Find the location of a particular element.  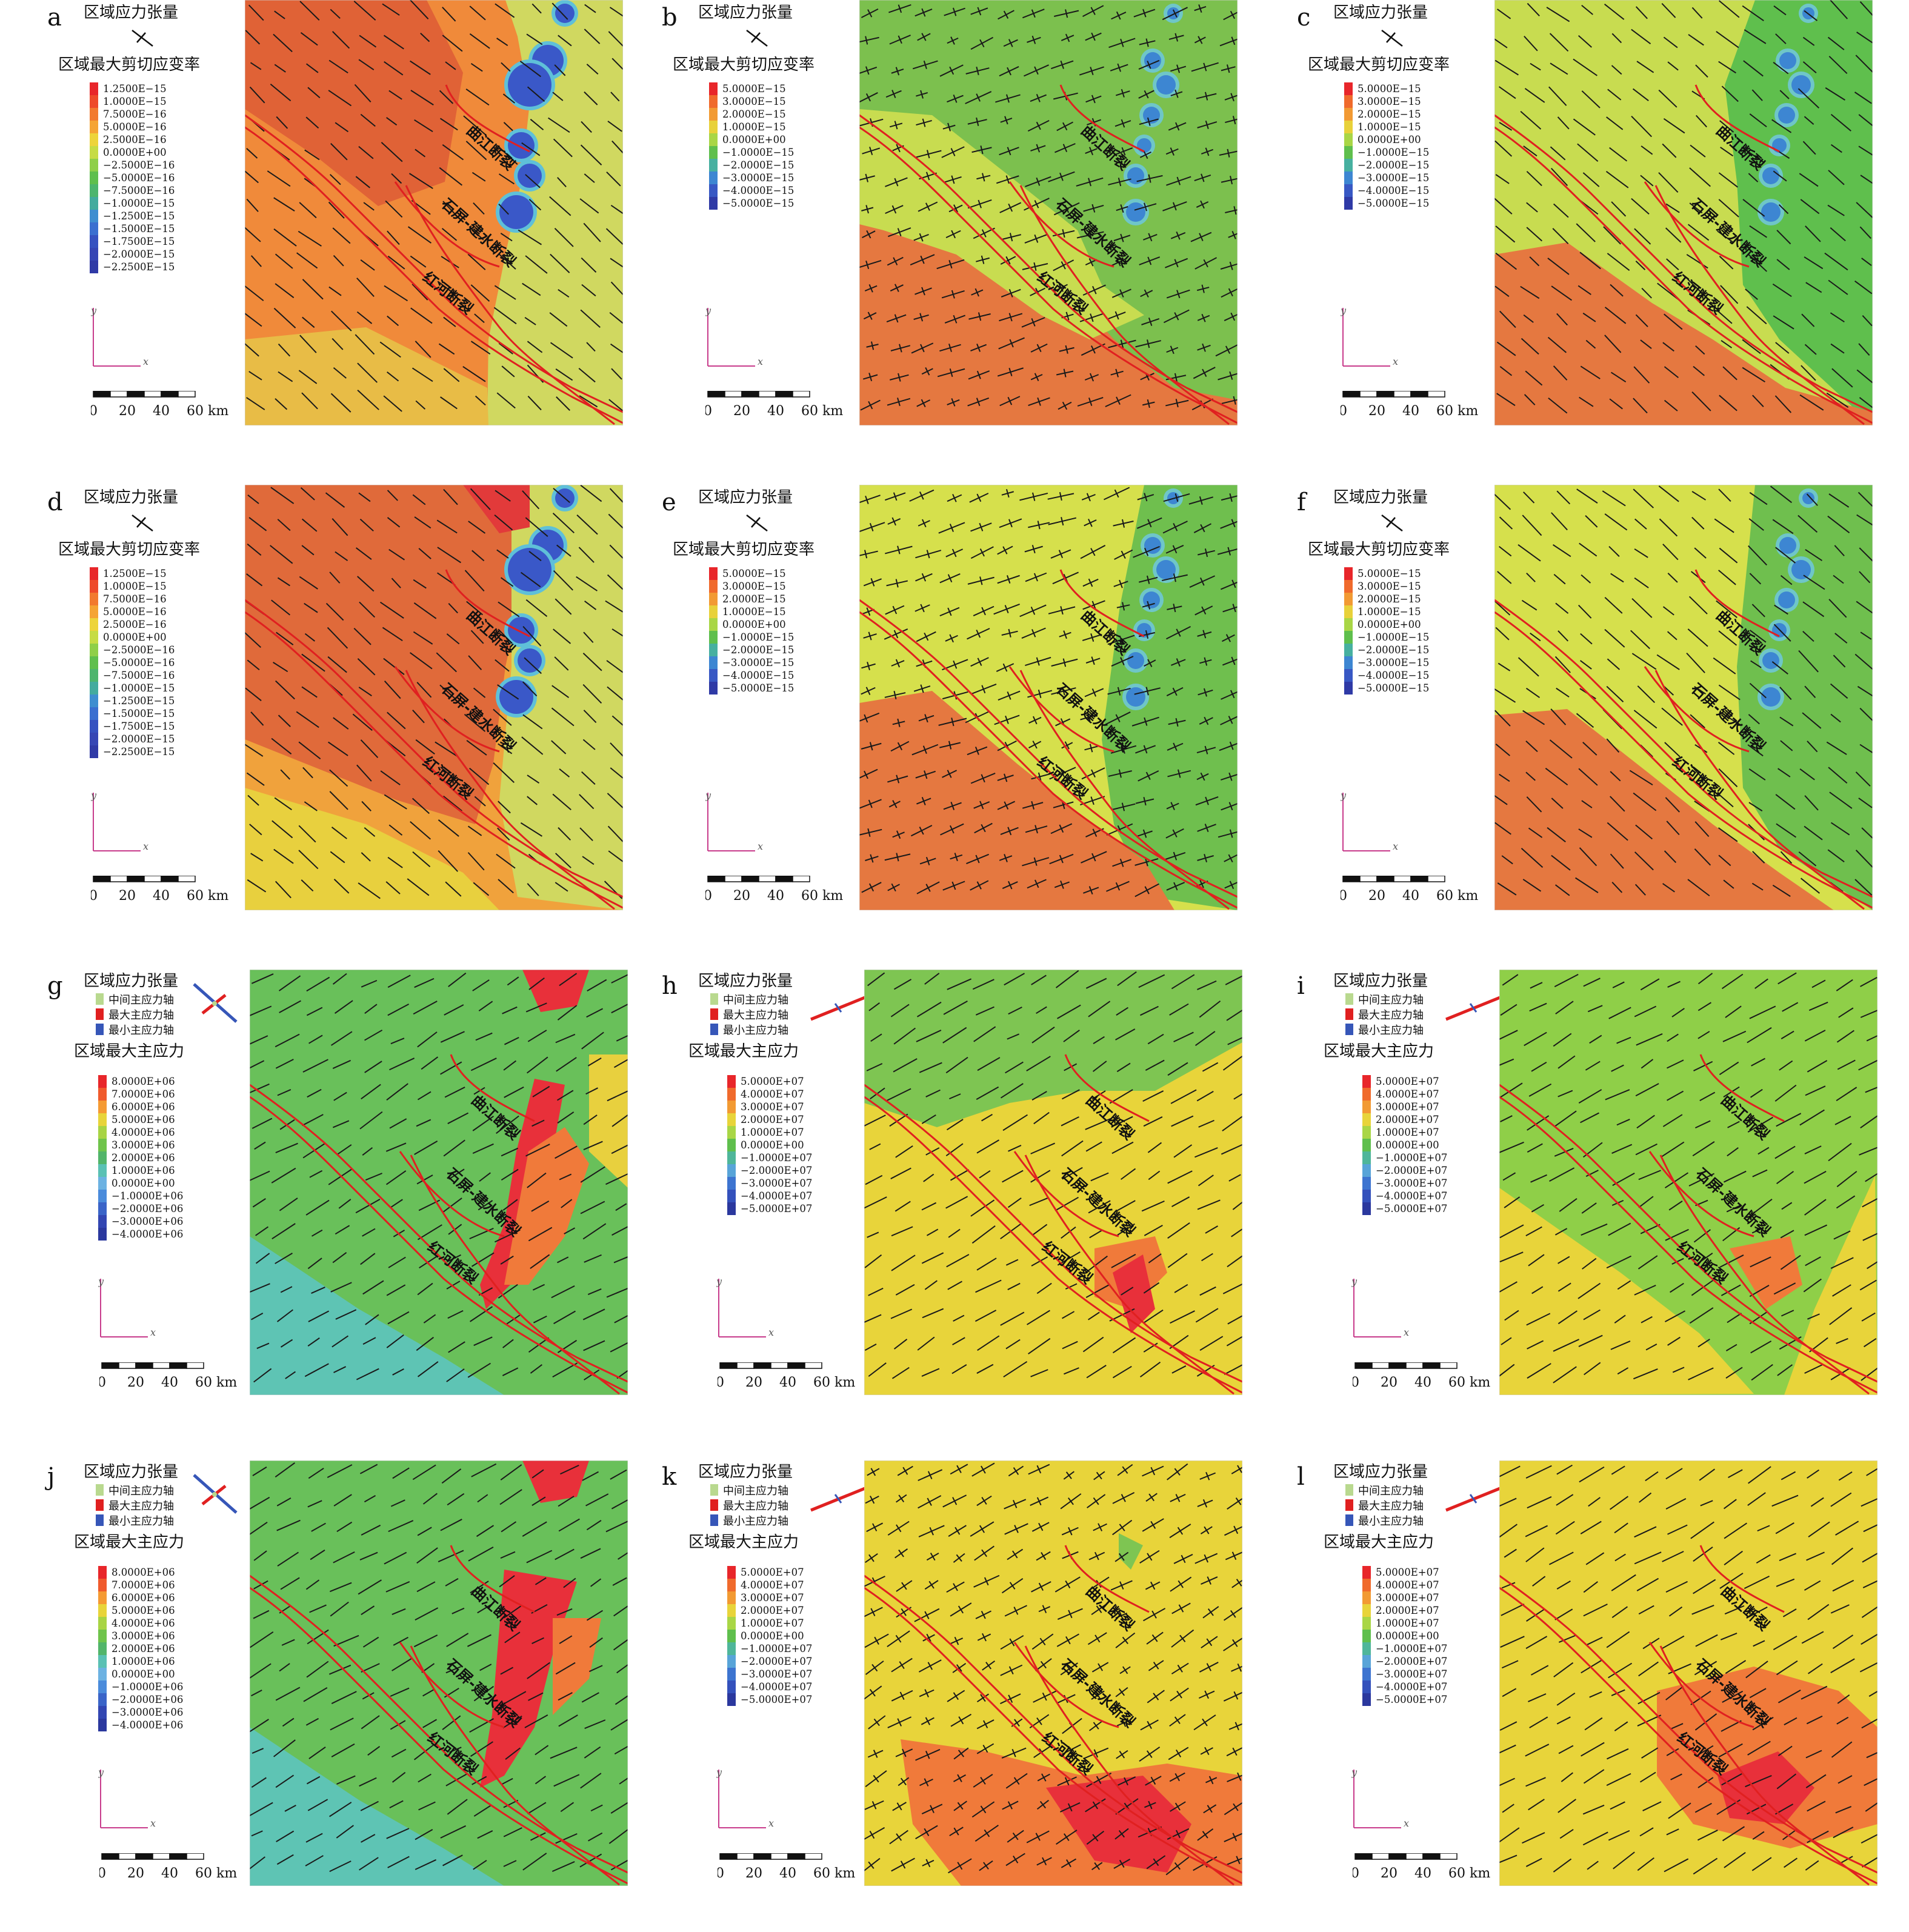

scale-tick-label: 60 km is located at coordinates (1469, 1874).